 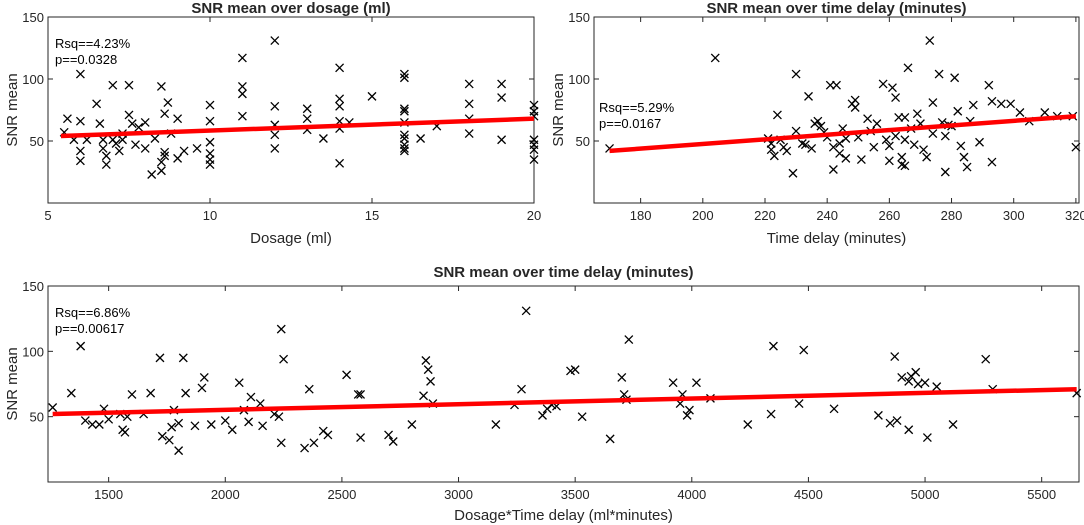 What do you see at coordinates (12, 383) in the screenshot?
I see `y-axis-label: SNR mean` at bounding box center [12, 383].